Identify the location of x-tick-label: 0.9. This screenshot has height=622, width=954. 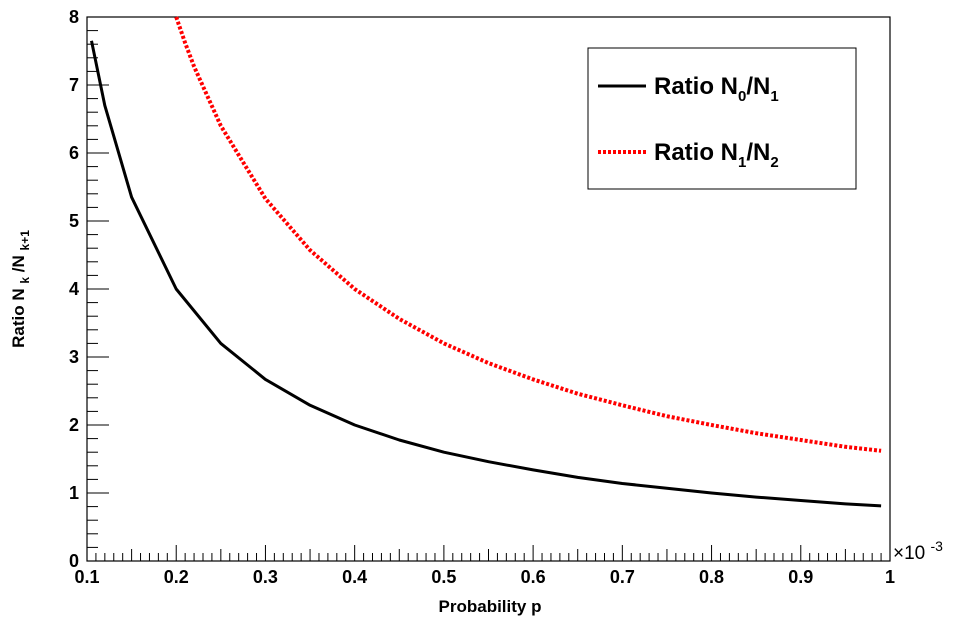
(800, 577).